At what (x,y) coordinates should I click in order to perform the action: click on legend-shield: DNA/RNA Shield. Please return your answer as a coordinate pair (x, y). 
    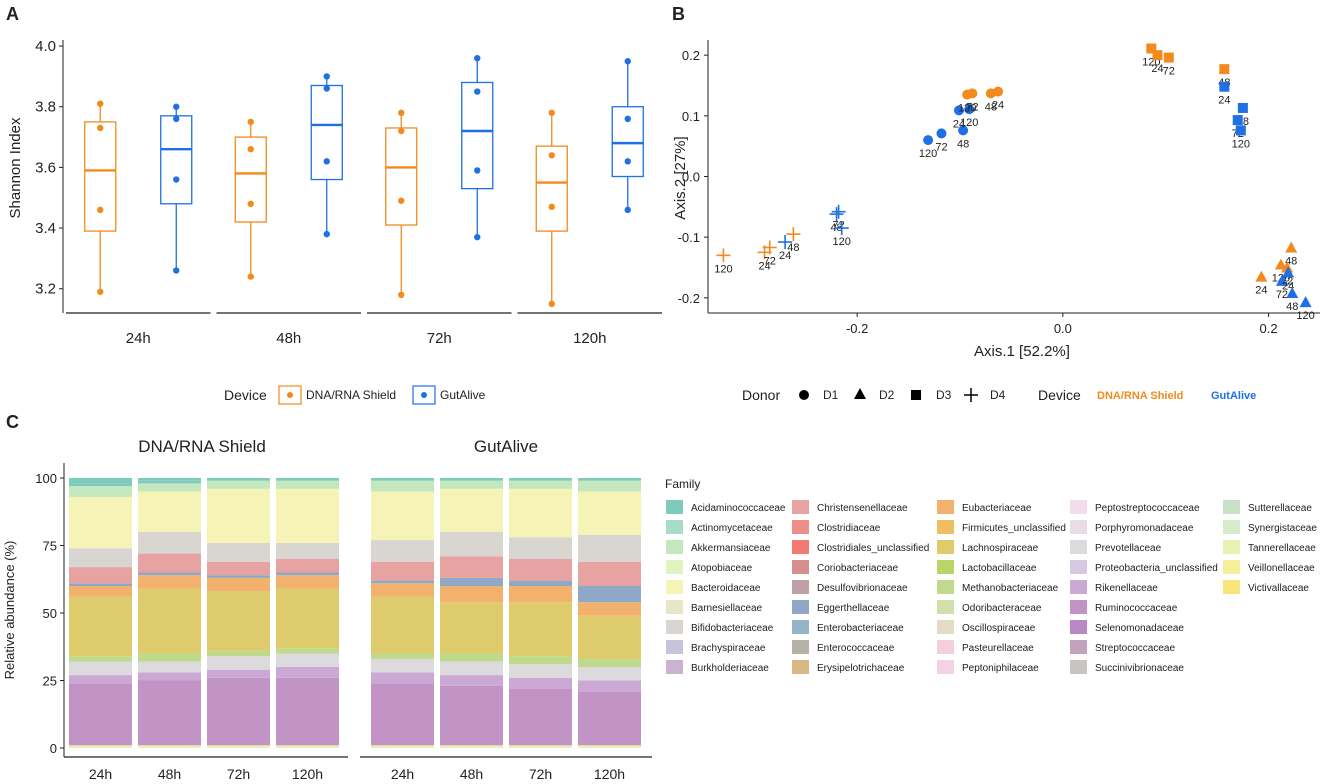
    Looking at the image, I should click on (337, 395).